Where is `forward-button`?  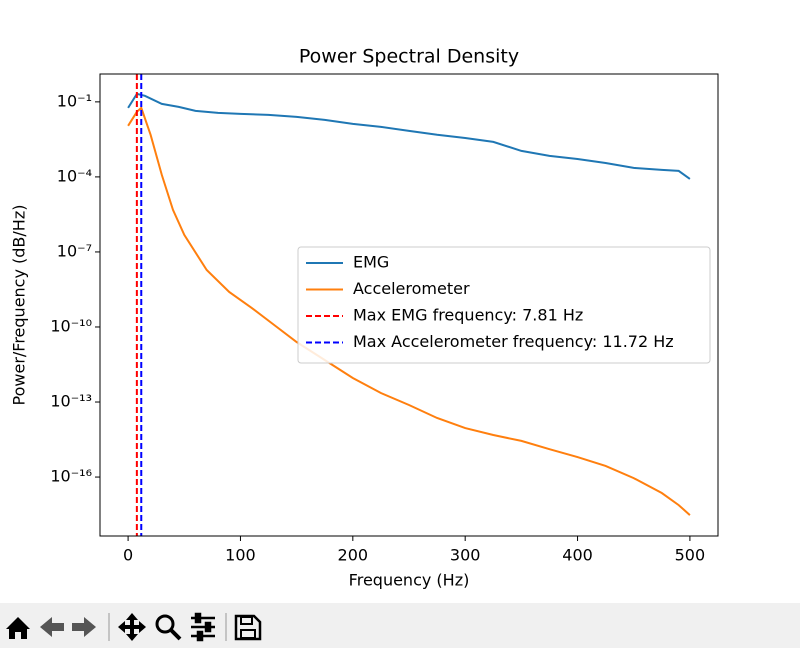
forward-button is located at coordinates (84, 627).